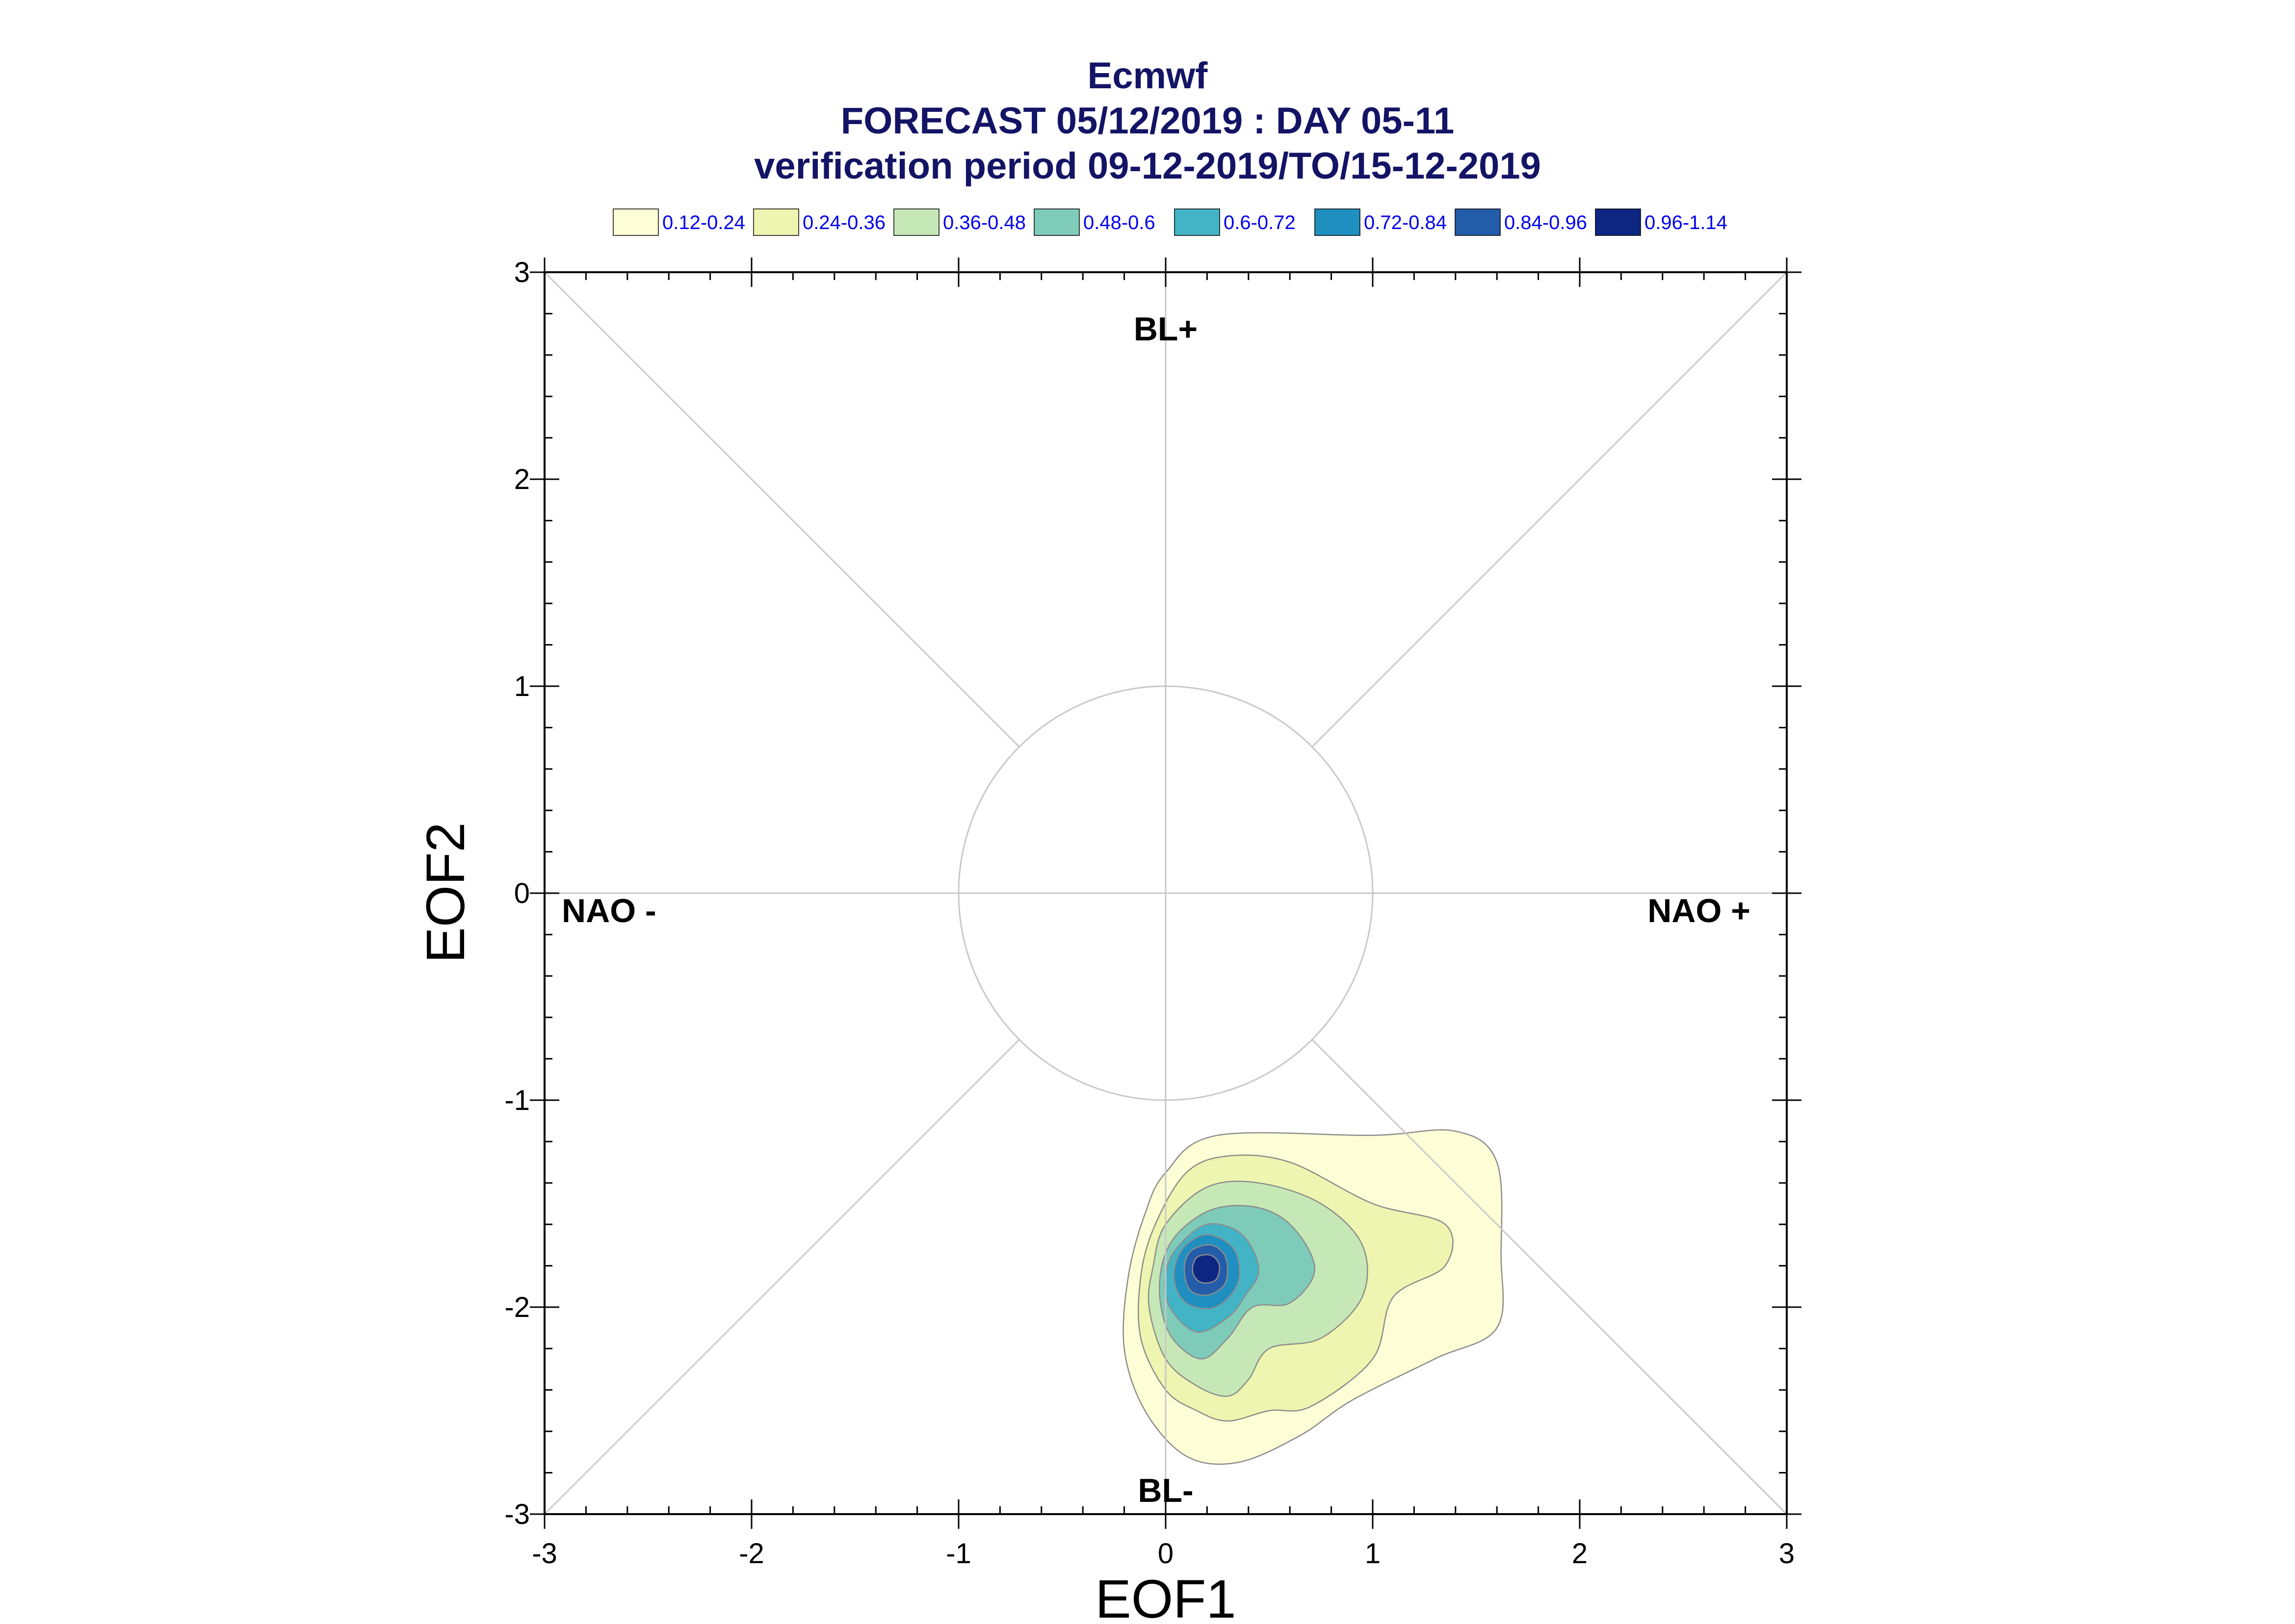  Describe the element at coordinates (1119, 222) in the screenshot. I see `legend-label: 0.48-0.6` at that location.